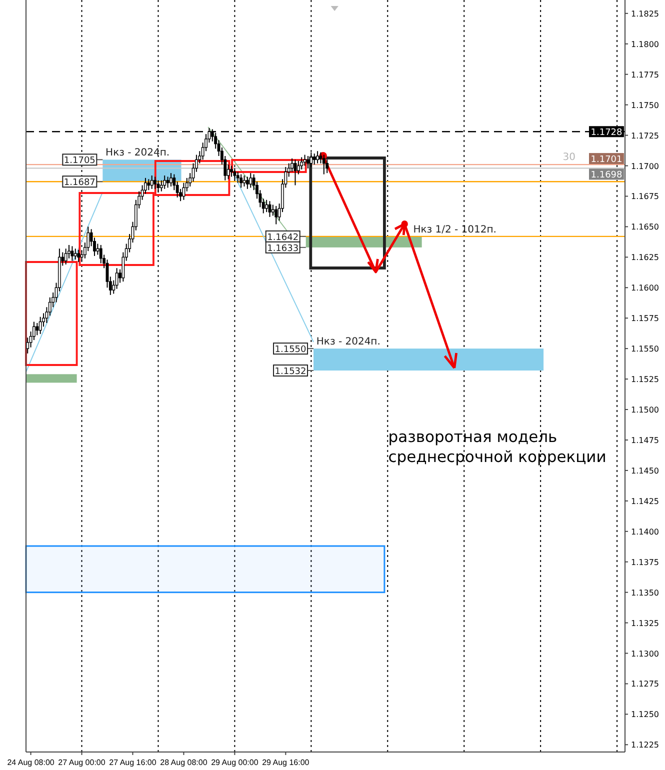 The height and width of the screenshot is (770, 665). What do you see at coordinates (645, 197) in the screenshot?
I see `y-tick-label: 1.1675` at bounding box center [645, 197].